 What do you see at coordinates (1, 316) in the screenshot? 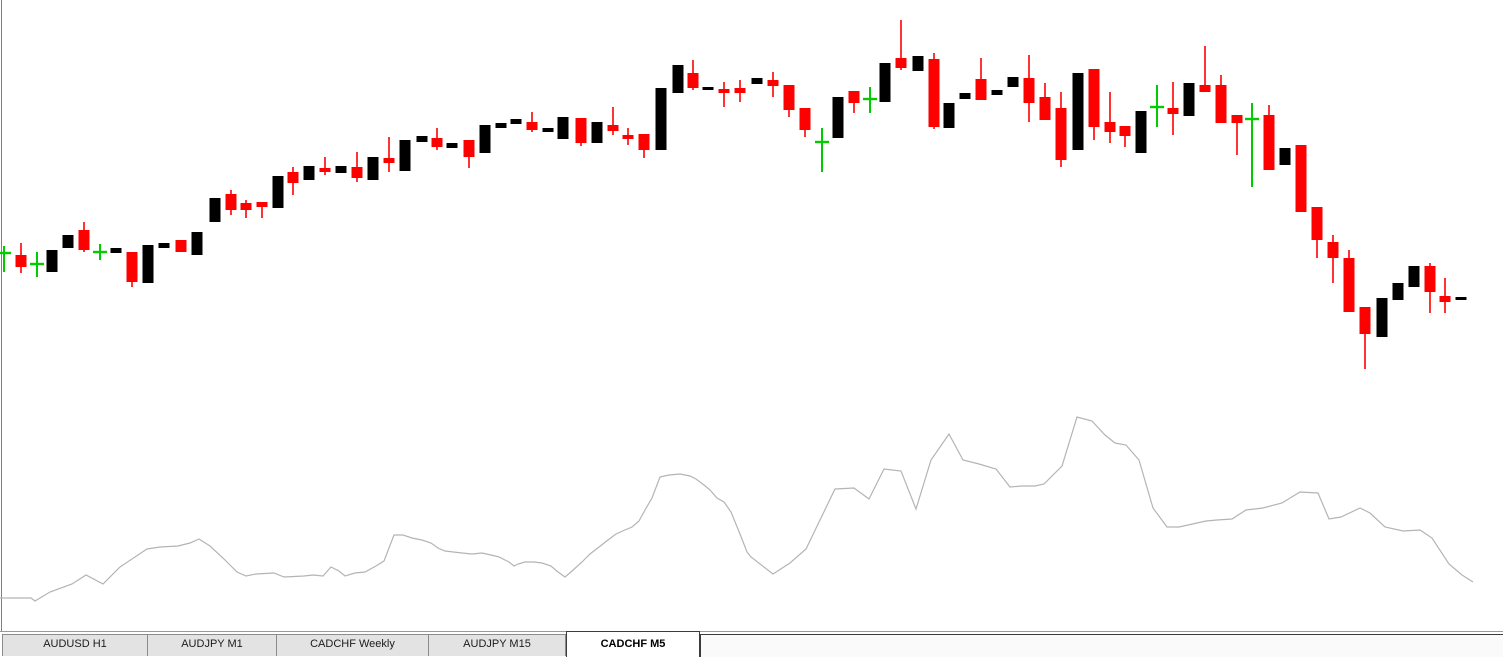
I see `window-left-border` at bounding box center [1, 316].